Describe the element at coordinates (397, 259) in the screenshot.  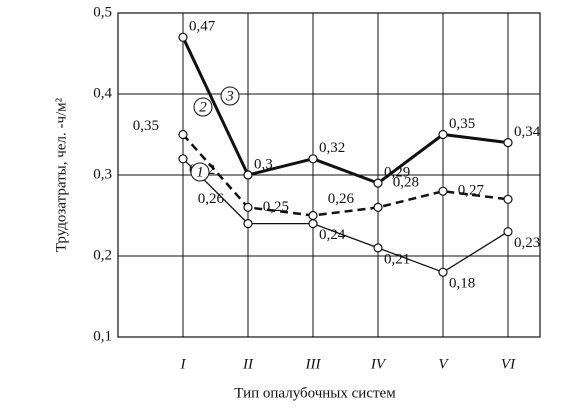
I see `data-label: 0,21` at that location.